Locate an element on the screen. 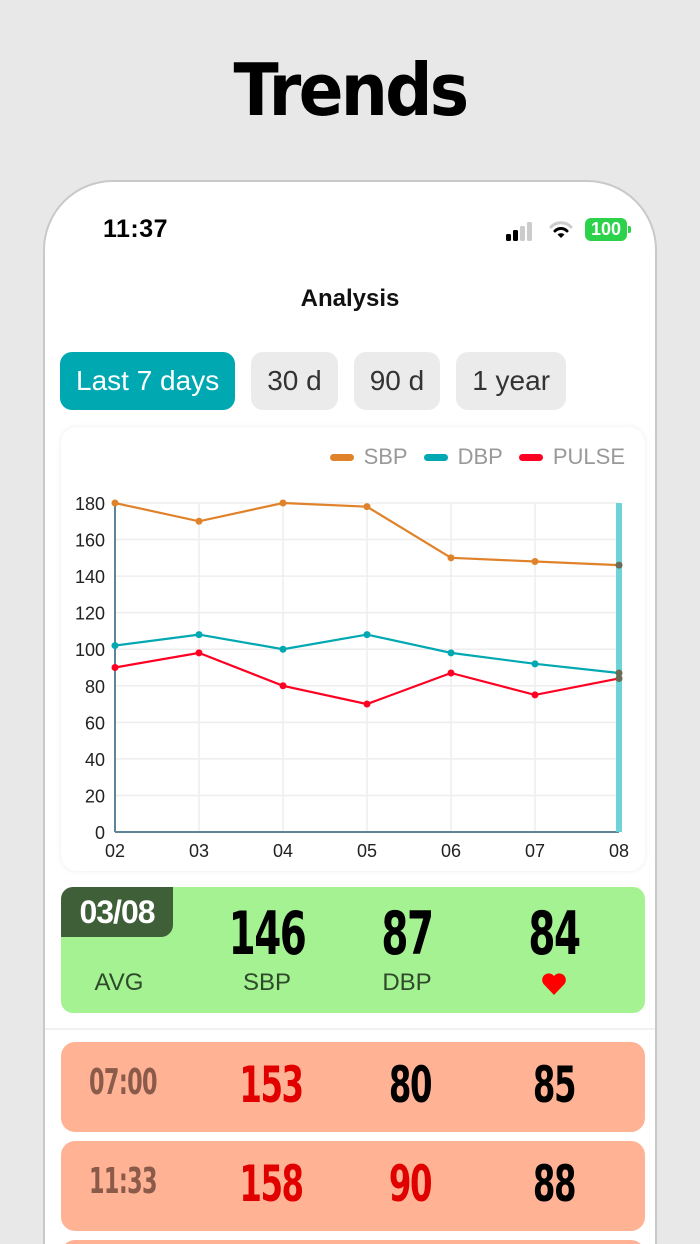 Image resolution: width=700 pixels, height=1244 pixels. x-tick-label: 07 is located at coordinates (535, 851).